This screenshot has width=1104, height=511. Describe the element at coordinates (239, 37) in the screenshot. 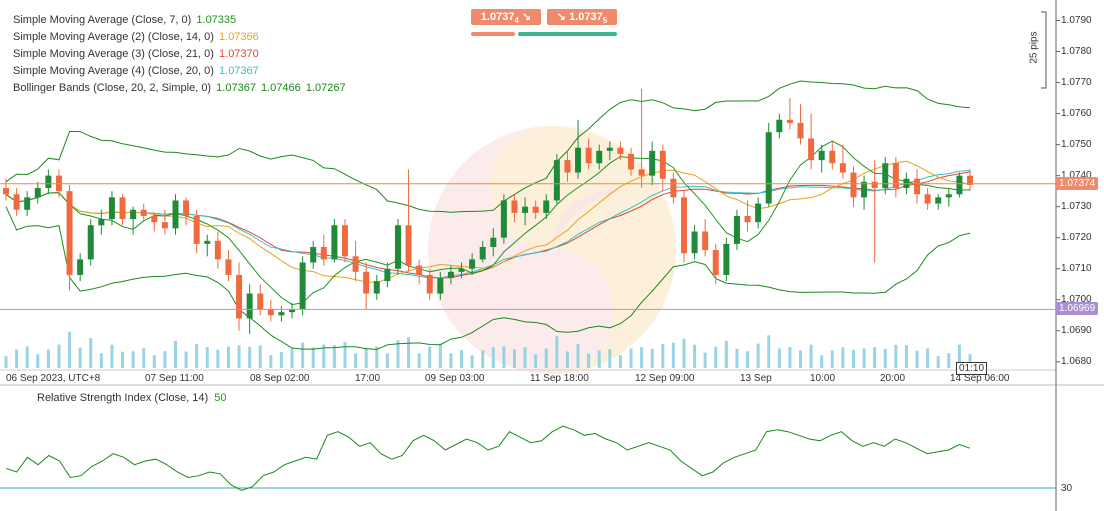

I see `legend-value: 1.07366` at that location.